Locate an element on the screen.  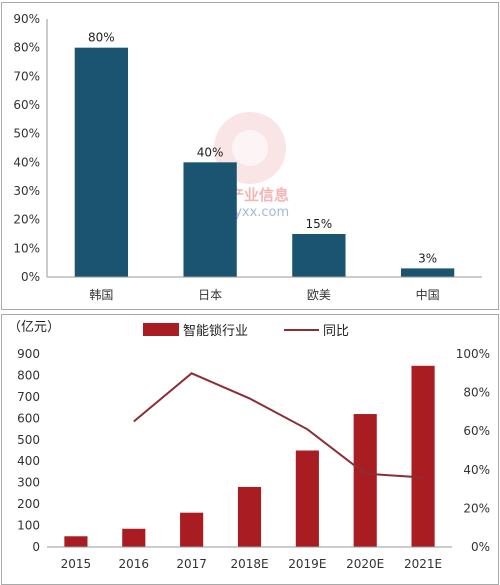
y-left-tick-label: 900 is located at coordinates (28, 354).